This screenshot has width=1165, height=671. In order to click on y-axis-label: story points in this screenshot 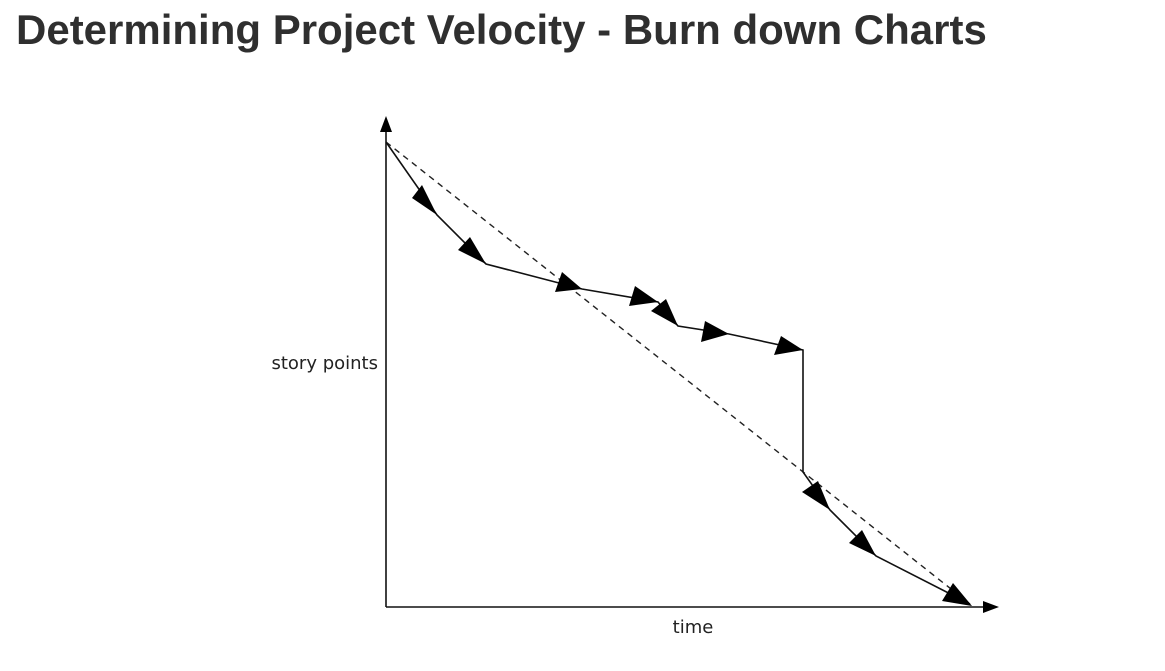, I will do `click(324, 363)`.